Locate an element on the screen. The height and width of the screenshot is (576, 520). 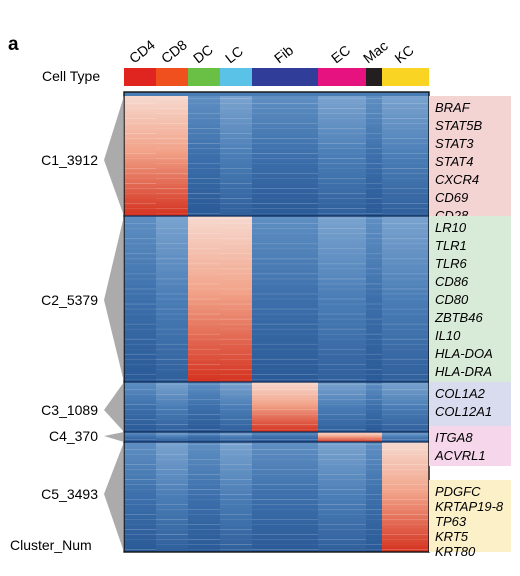
cell-type-label-lc: LC is located at coordinates (234, 55).